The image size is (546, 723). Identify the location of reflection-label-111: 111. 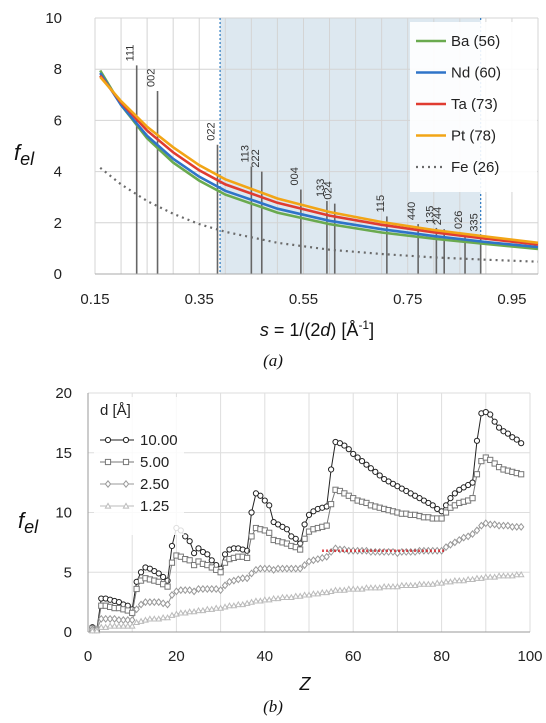
(131, 53).